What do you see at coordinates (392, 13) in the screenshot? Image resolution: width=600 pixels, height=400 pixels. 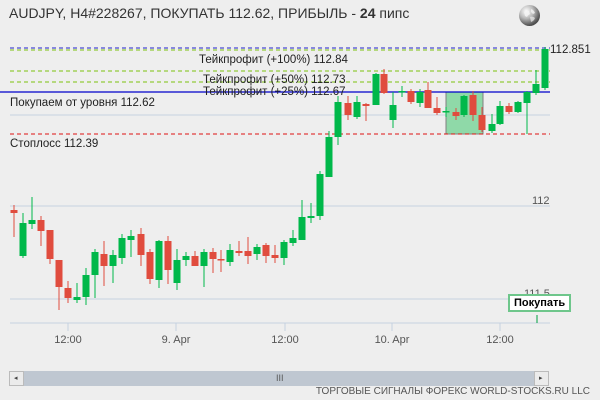 I see `profit-unit: пипс` at bounding box center [392, 13].